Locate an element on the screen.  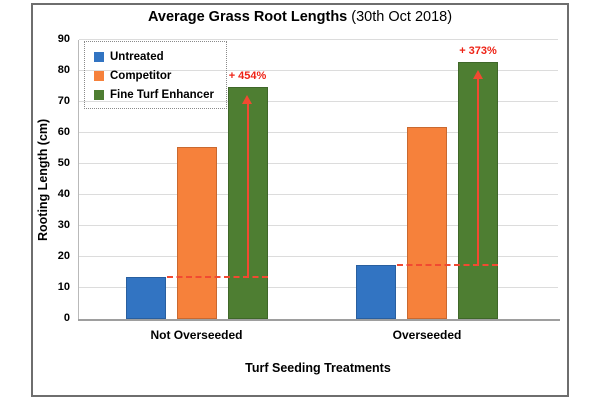
y-tick-label: 30 is located at coordinates (63, 225).